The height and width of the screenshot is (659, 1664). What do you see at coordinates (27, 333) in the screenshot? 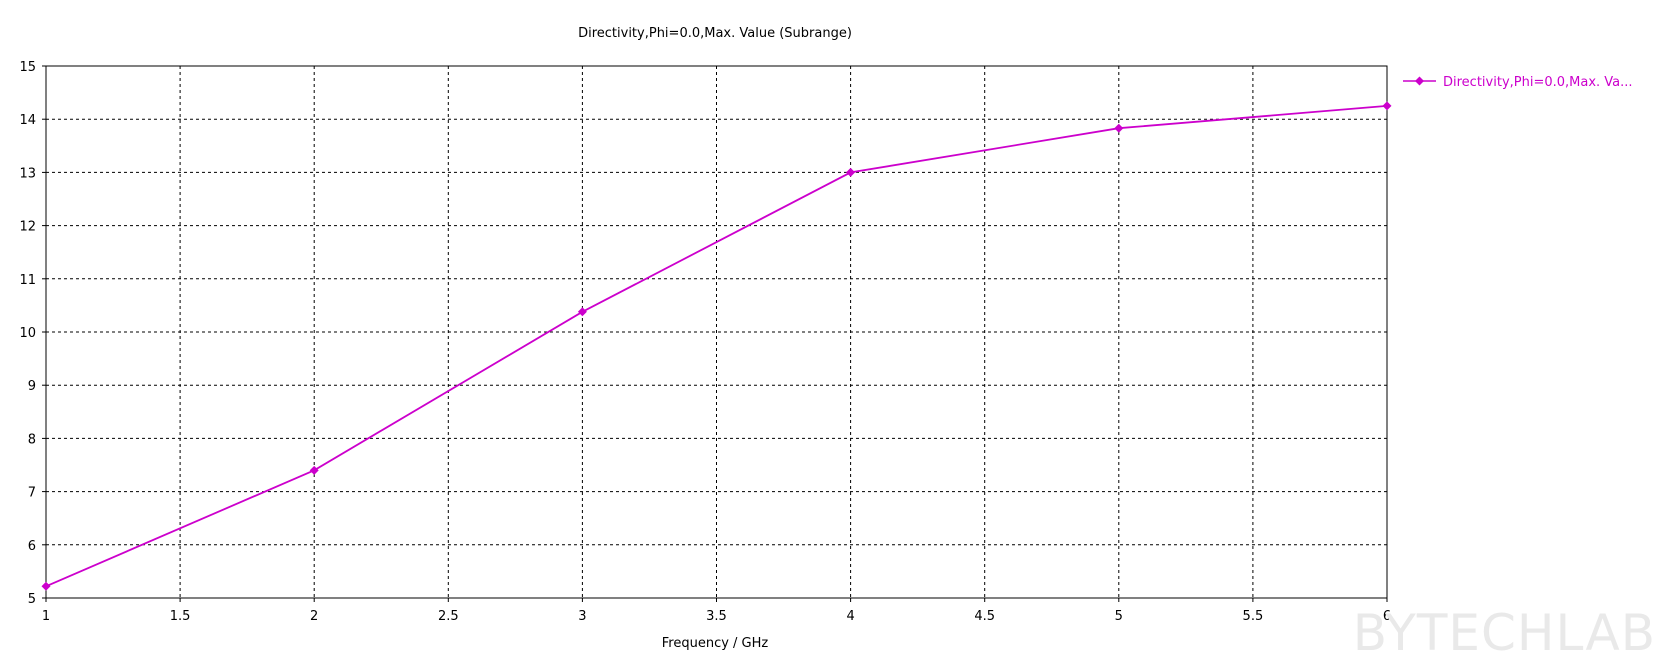
I see `y-tick-label: 10` at bounding box center [27, 333].